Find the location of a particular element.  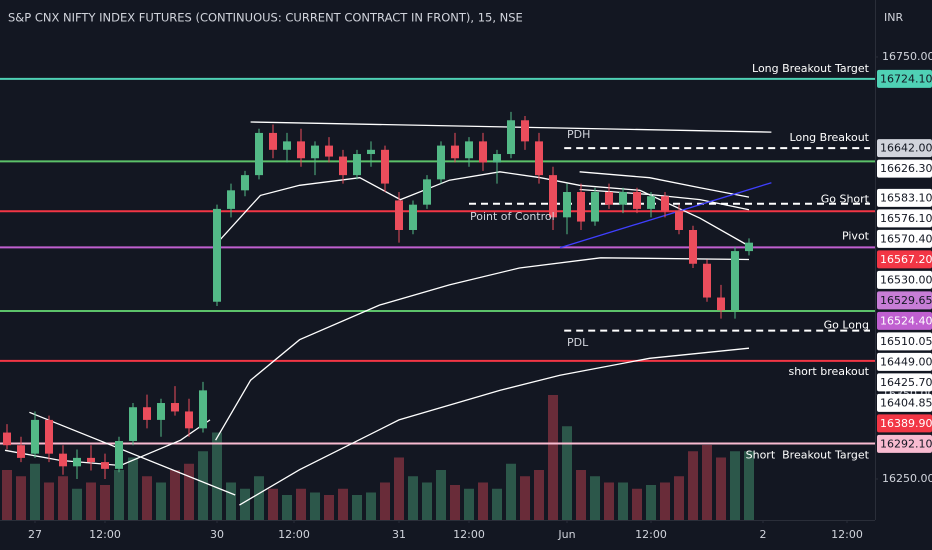

x-tick-label: Jun is located at coordinates (566, 534).